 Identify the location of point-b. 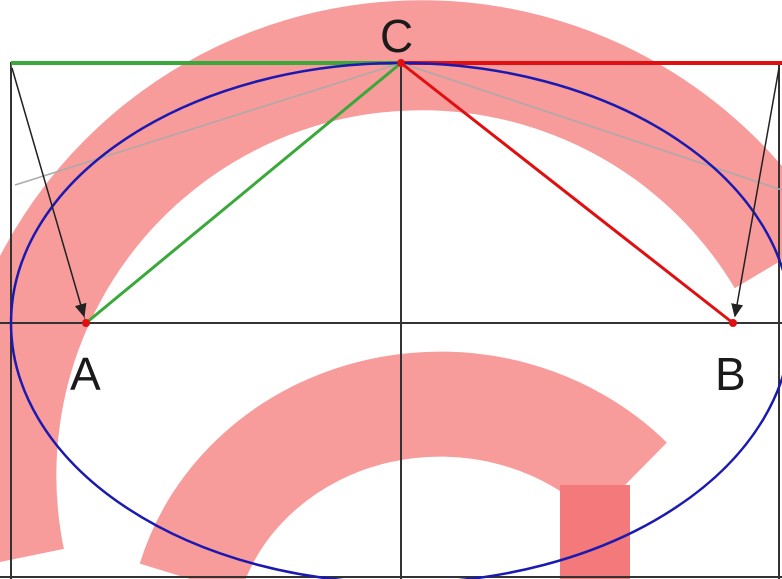
(733, 323).